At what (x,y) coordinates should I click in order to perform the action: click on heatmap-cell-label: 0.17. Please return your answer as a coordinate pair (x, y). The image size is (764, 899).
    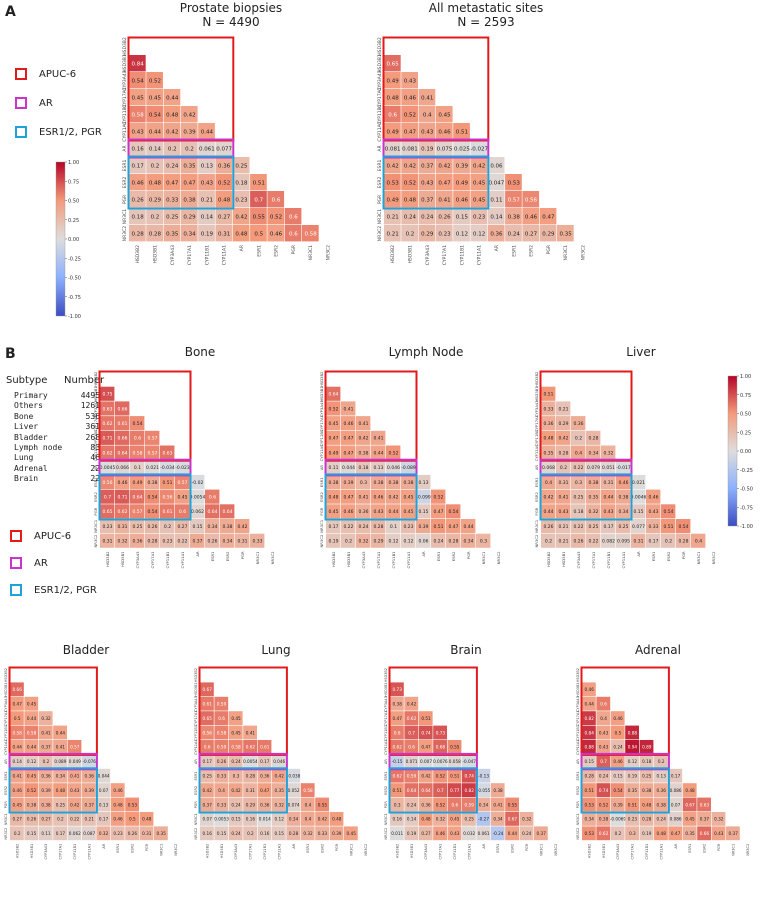
    Looking at the image, I should click on (676, 775).